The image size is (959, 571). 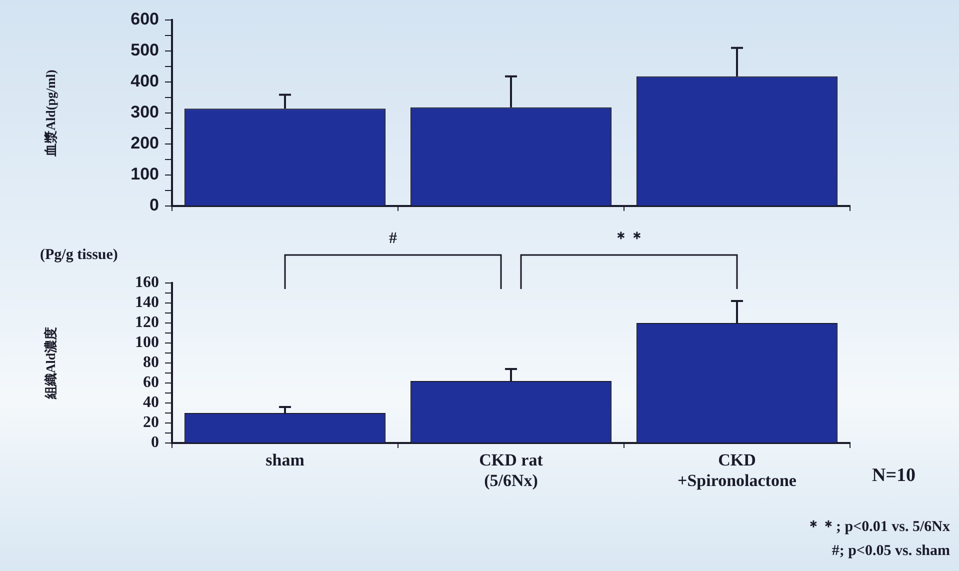 I want to click on y-tick-label: 20, so click(x=151, y=423).